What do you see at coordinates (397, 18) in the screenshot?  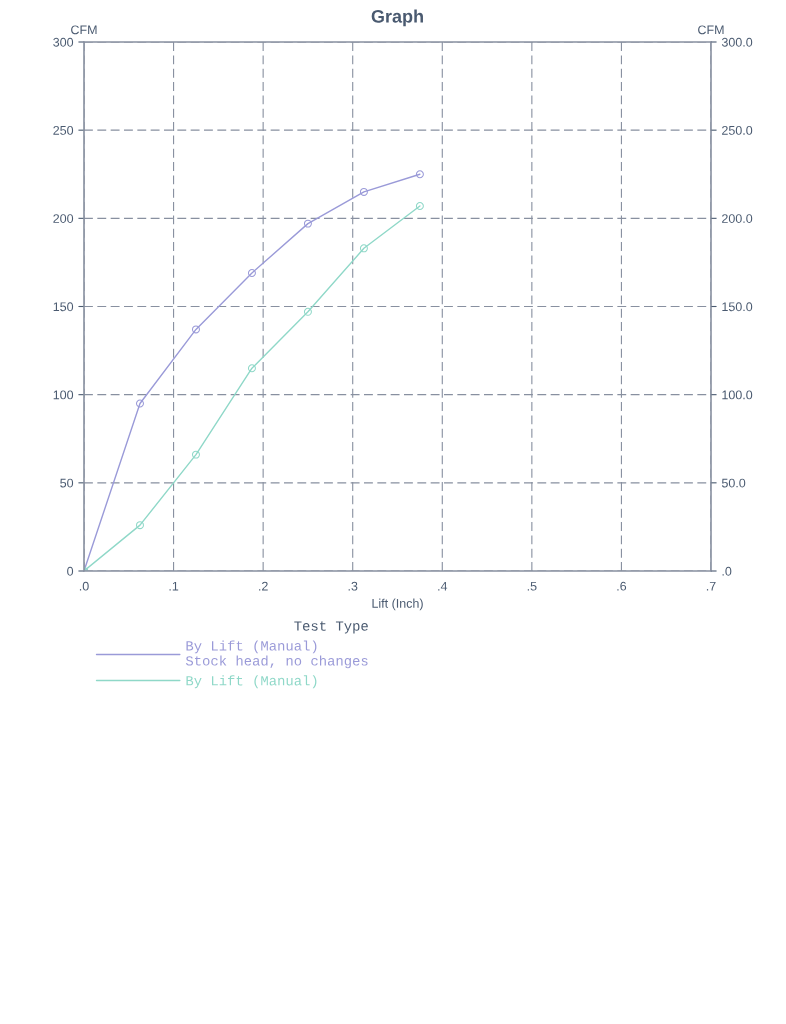 I see `chart-title: Graph` at bounding box center [397, 18].